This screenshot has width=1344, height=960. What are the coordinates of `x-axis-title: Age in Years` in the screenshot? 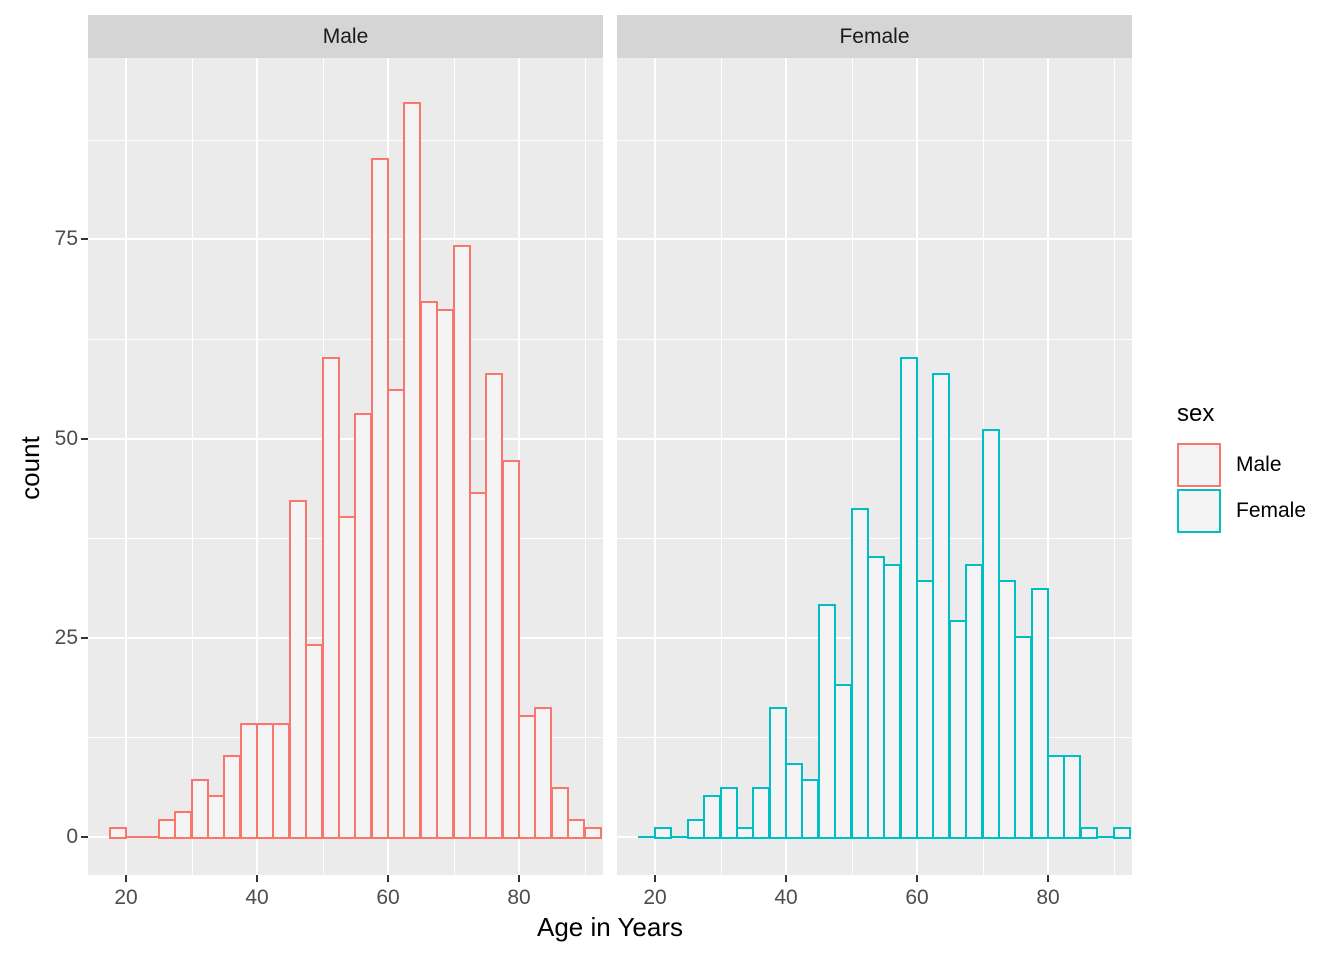 It's located at (609, 927).